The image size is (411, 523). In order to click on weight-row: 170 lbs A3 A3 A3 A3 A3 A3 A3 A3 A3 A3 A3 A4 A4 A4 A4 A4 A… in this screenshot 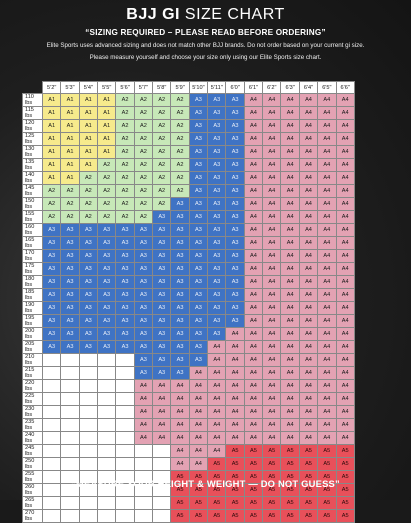, I will do `click(188, 256)`.